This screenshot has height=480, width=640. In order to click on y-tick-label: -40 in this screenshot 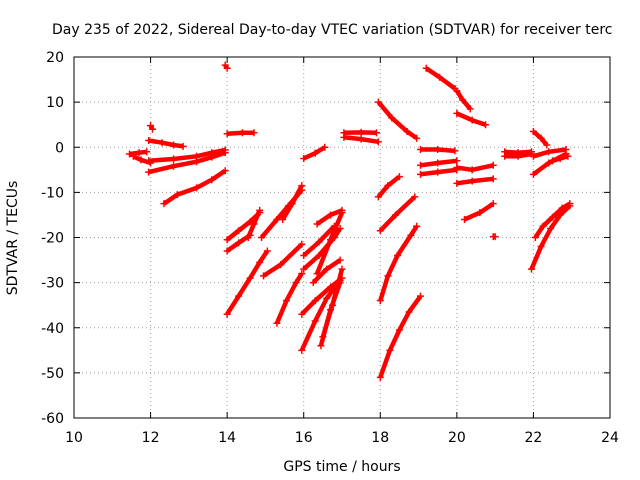, I will do `click(52, 329)`.